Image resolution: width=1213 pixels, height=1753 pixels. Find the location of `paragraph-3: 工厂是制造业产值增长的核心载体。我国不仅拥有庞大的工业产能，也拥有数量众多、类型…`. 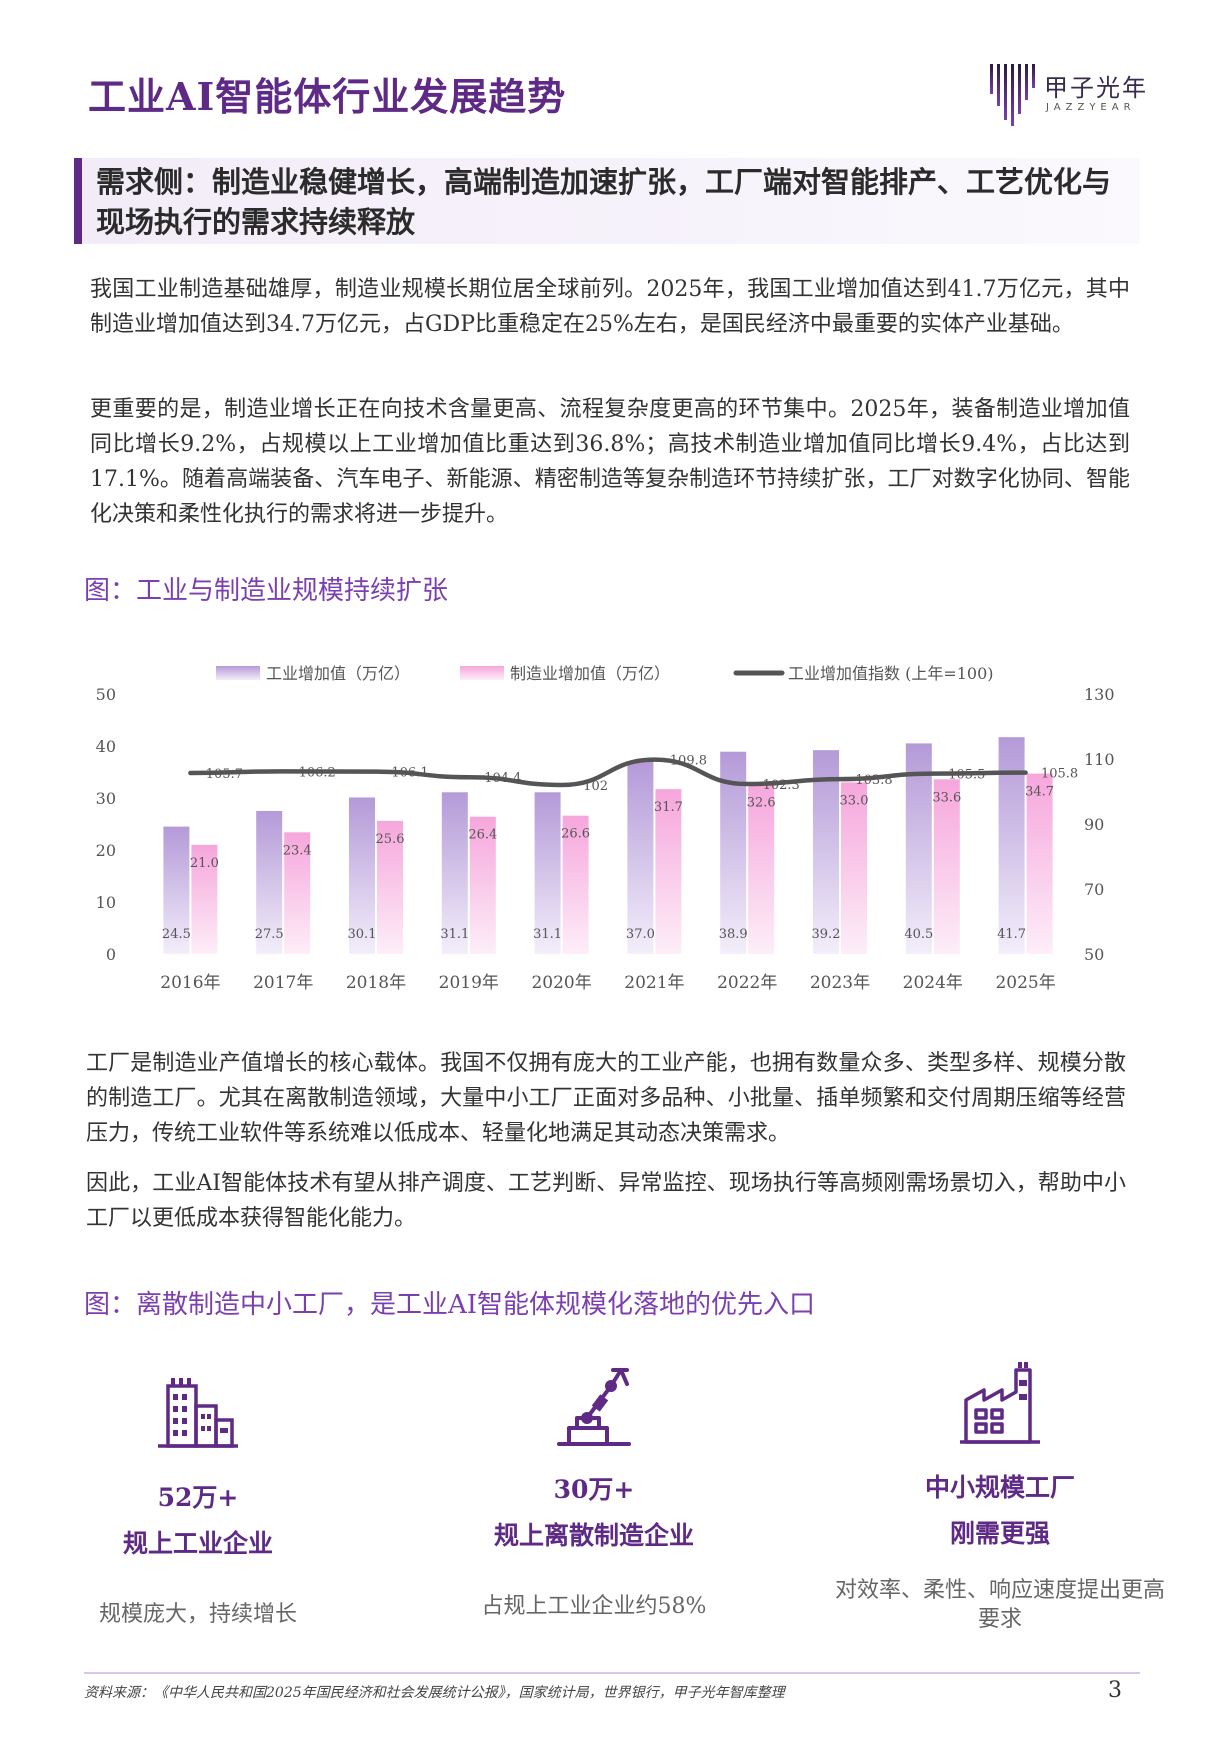

paragraph-3: 工厂是制造业产值增长的核心载体。我国不仅拥有庞大的工业产能，也拥有数量众多、类型… is located at coordinates (606, 1098).